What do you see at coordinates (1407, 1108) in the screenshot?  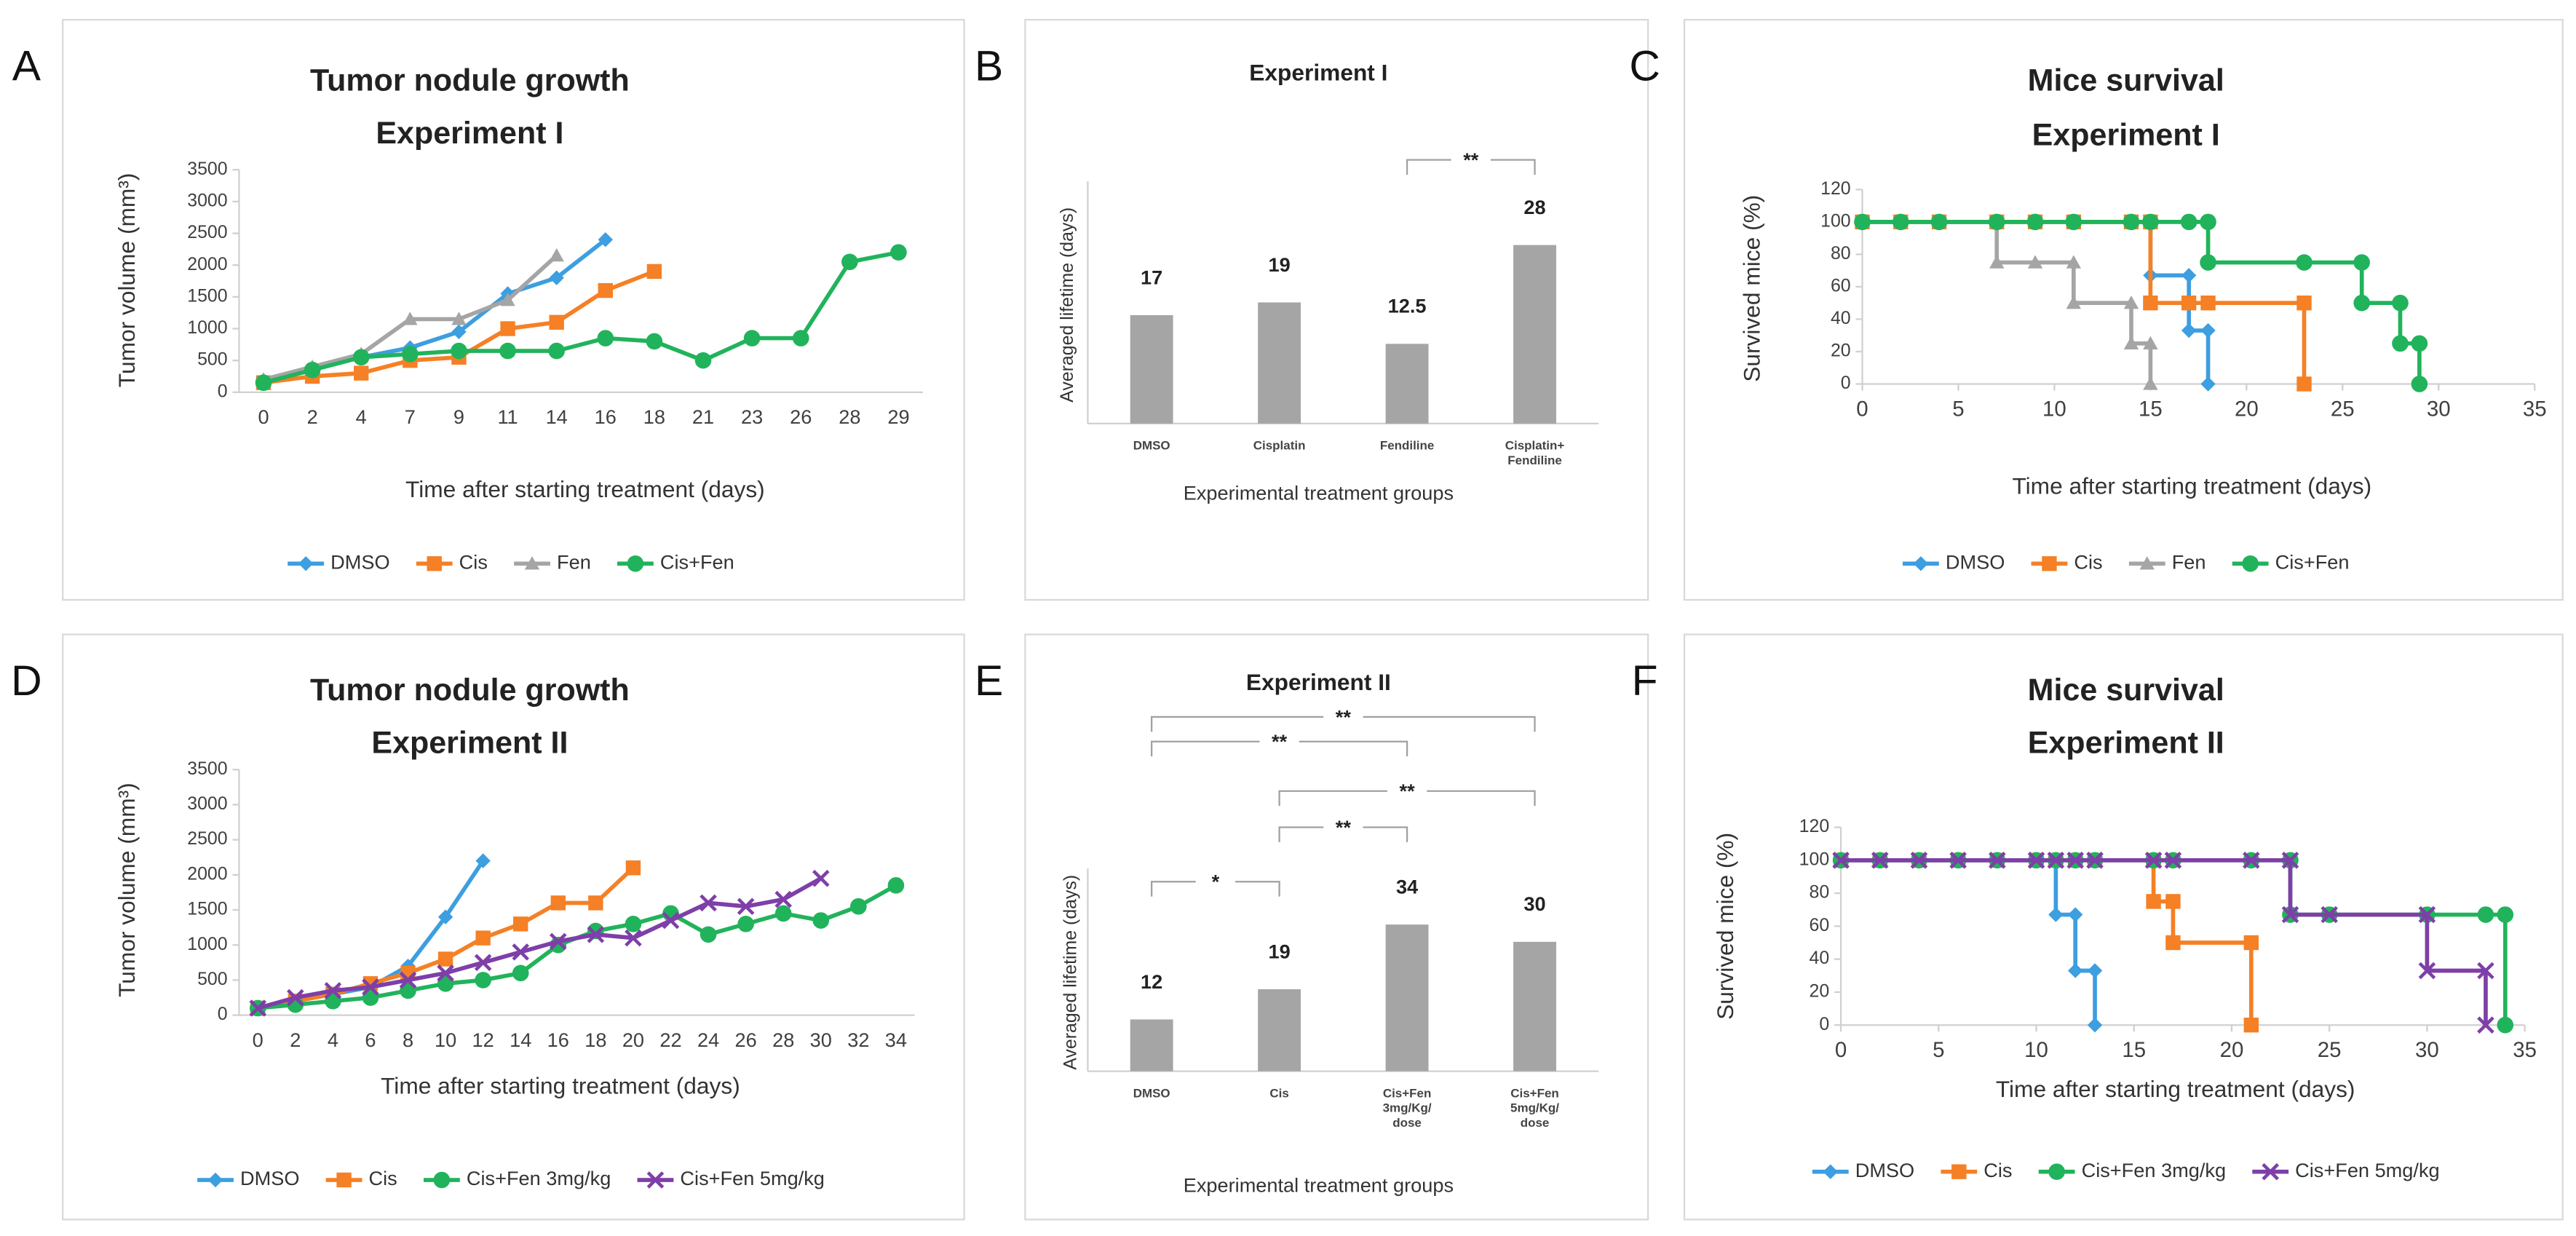 I see `x-tick-label: Cis+Fen 3mg/Kg/dose` at bounding box center [1407, 1108].